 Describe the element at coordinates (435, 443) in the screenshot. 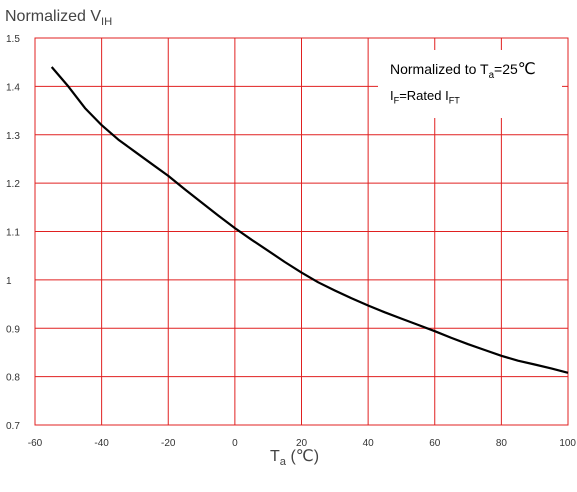

I see `x-tick-label: 60` at that location.